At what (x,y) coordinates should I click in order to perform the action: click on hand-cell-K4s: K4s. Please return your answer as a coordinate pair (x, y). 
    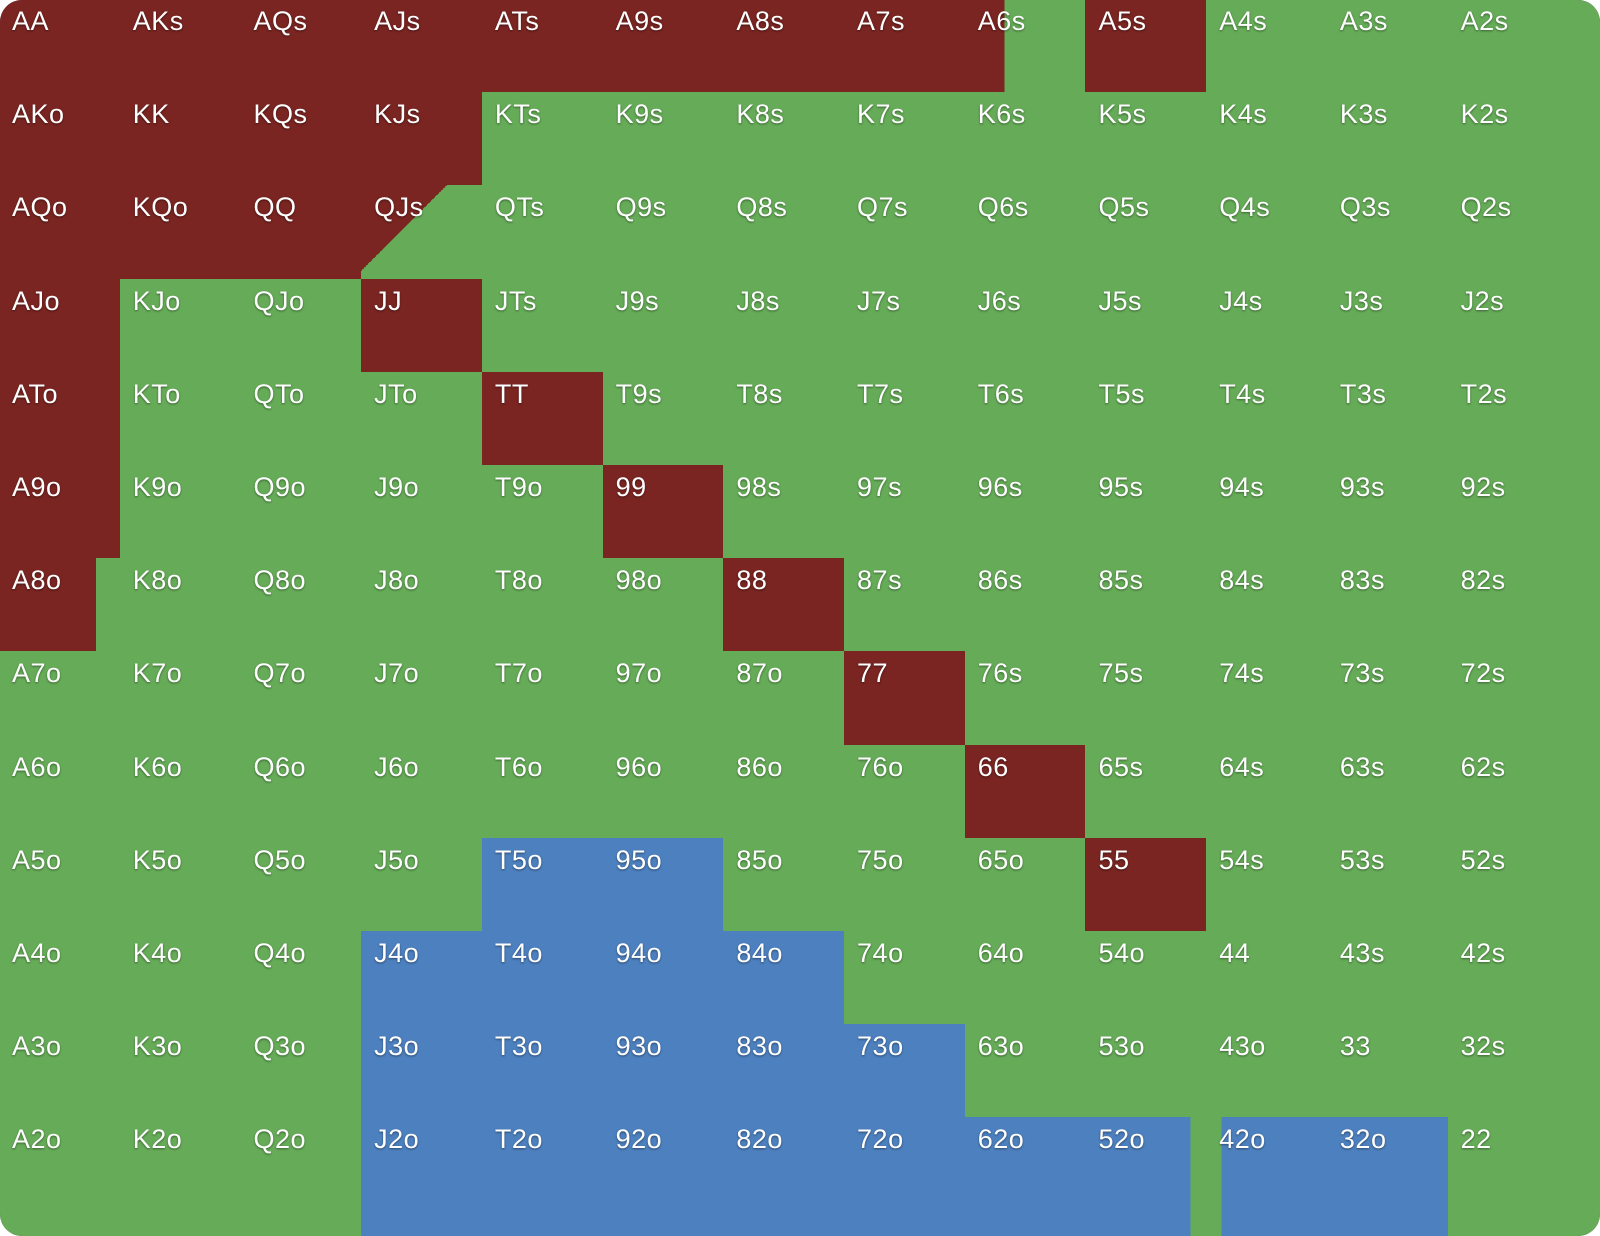
    Looking at the image, I should click on (1266, 139).